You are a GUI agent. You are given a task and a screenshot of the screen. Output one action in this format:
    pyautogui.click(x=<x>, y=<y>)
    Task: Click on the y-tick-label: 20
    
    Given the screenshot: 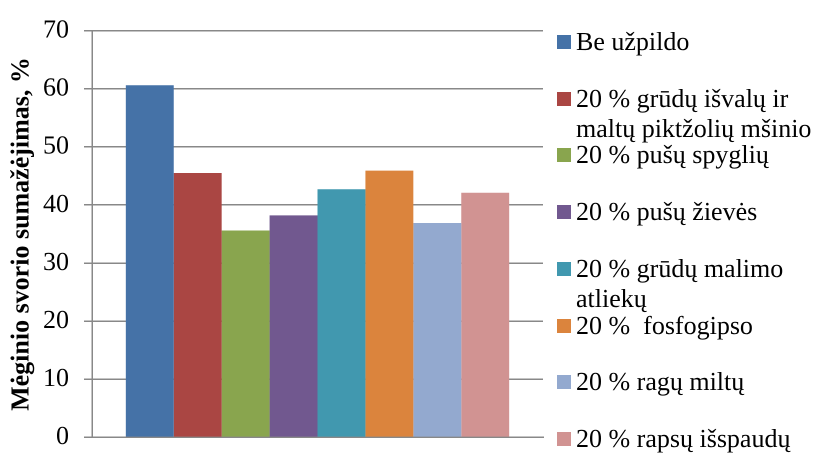 What is the action you would take?
    pyautogui.click(x=56, y=319)
    